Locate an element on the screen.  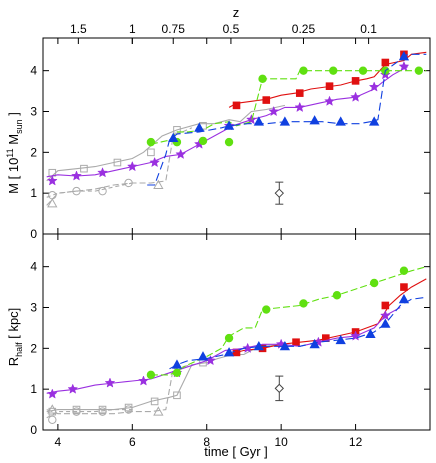
z-tick-label: 0.25 is located at coordinates (304, 29).